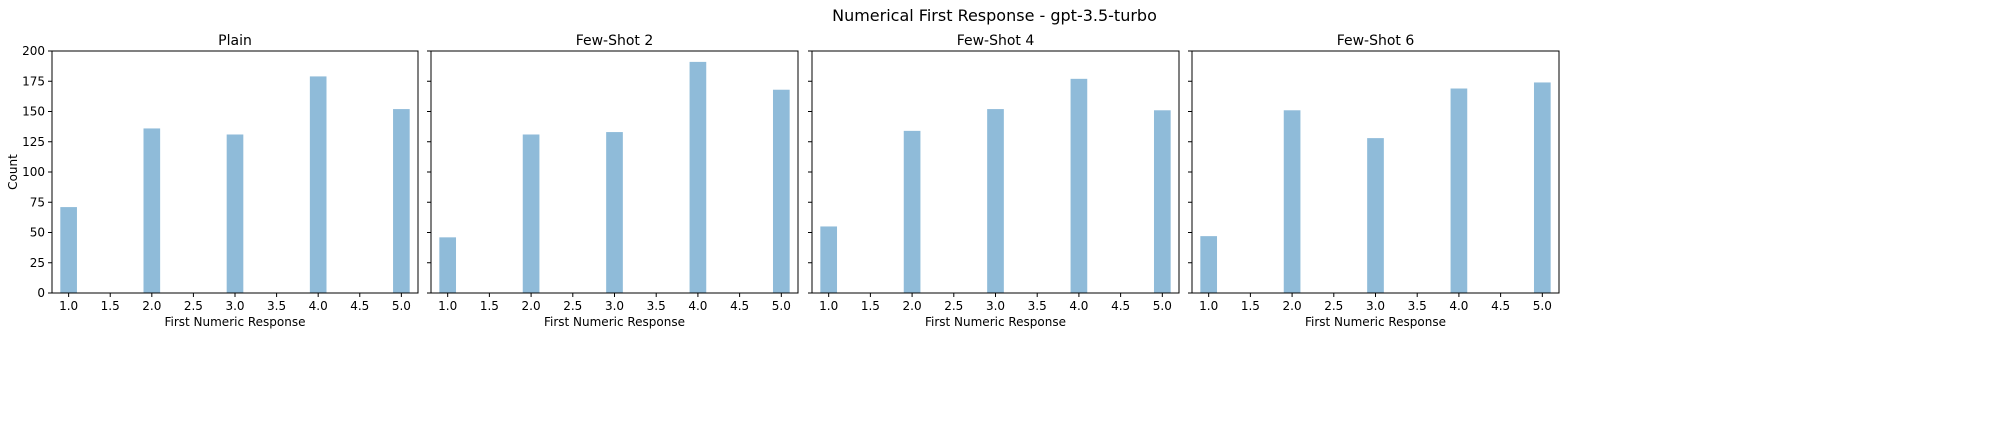 The image size is (1989, 425). Describe the element at coordinates (13, 172) in the screenshot. I see `y-axis-label: Count` at that location.